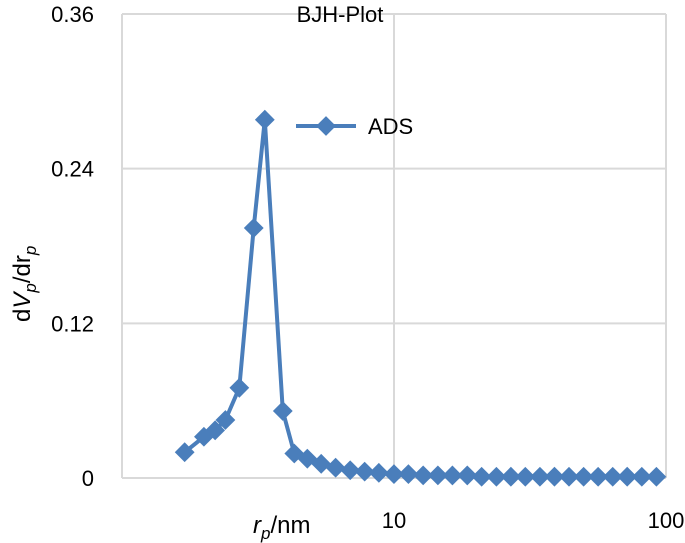  Describe the element at coordinates (22, 265) in the screenshot. I see `y-axis-d2: dr` at that location.